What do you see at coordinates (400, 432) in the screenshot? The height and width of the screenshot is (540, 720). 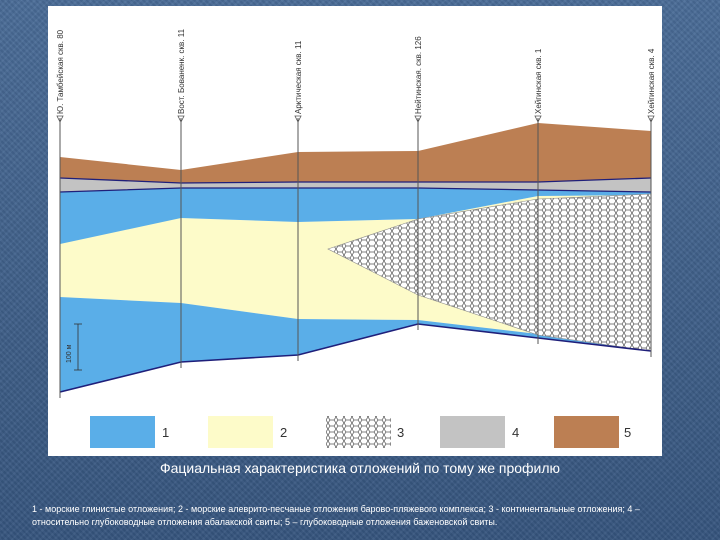 I see `legend-number: 3` at bounding box center [400, 432].